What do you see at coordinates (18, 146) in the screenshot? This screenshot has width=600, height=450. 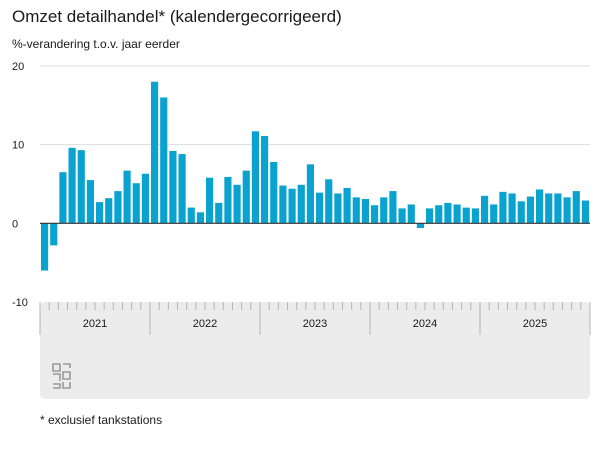 I see `y-tick-label: 10` at bounding box center [18, 146].